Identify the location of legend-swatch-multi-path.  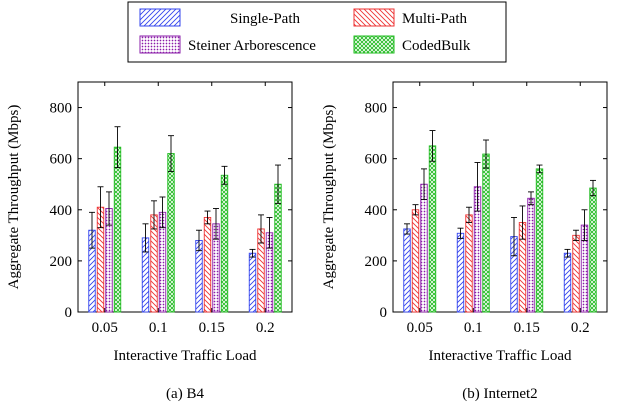
(374, 17).